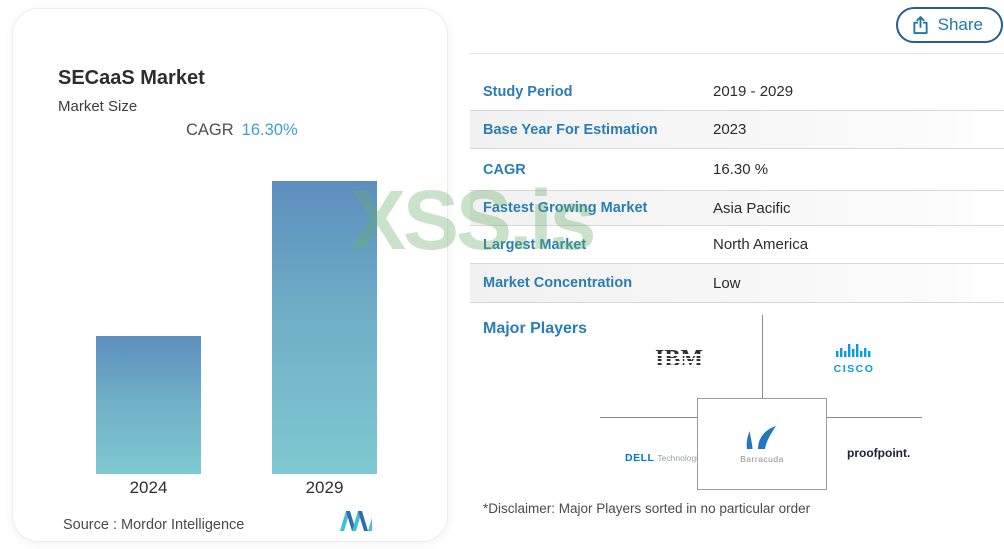  What do you see at coordinates (920, 25) in the screenshot?
I see `share-icon` at bounding box center [920, 25].